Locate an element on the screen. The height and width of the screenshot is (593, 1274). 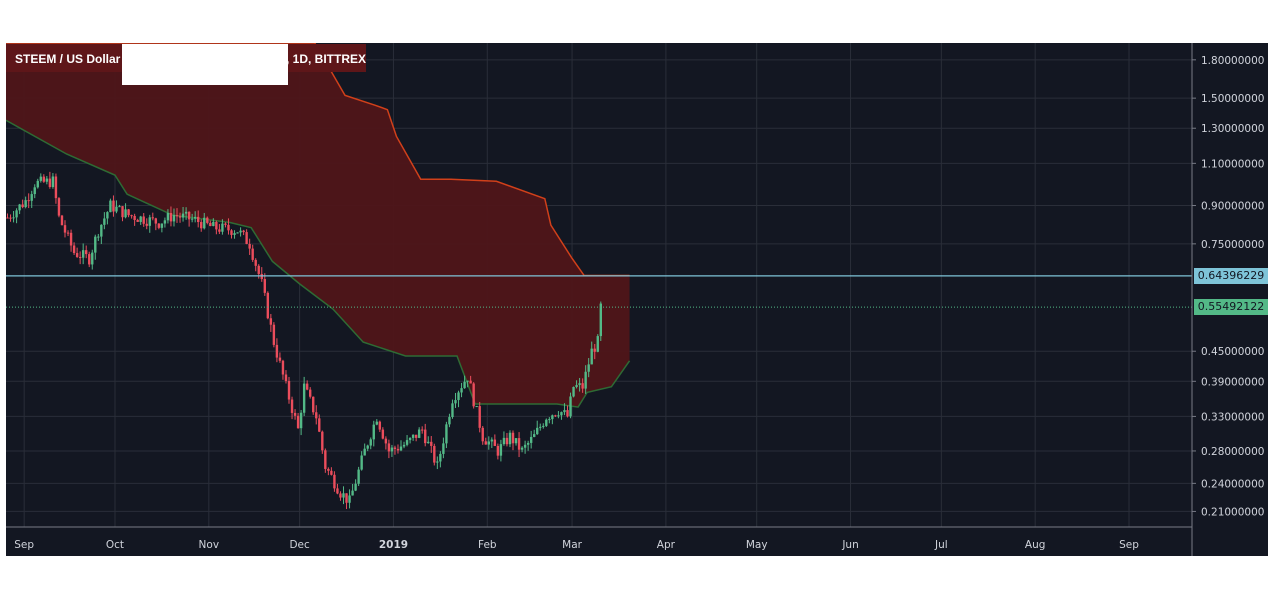
y-tick-label: 0.75000000 is located at coordinates (1232, 245).